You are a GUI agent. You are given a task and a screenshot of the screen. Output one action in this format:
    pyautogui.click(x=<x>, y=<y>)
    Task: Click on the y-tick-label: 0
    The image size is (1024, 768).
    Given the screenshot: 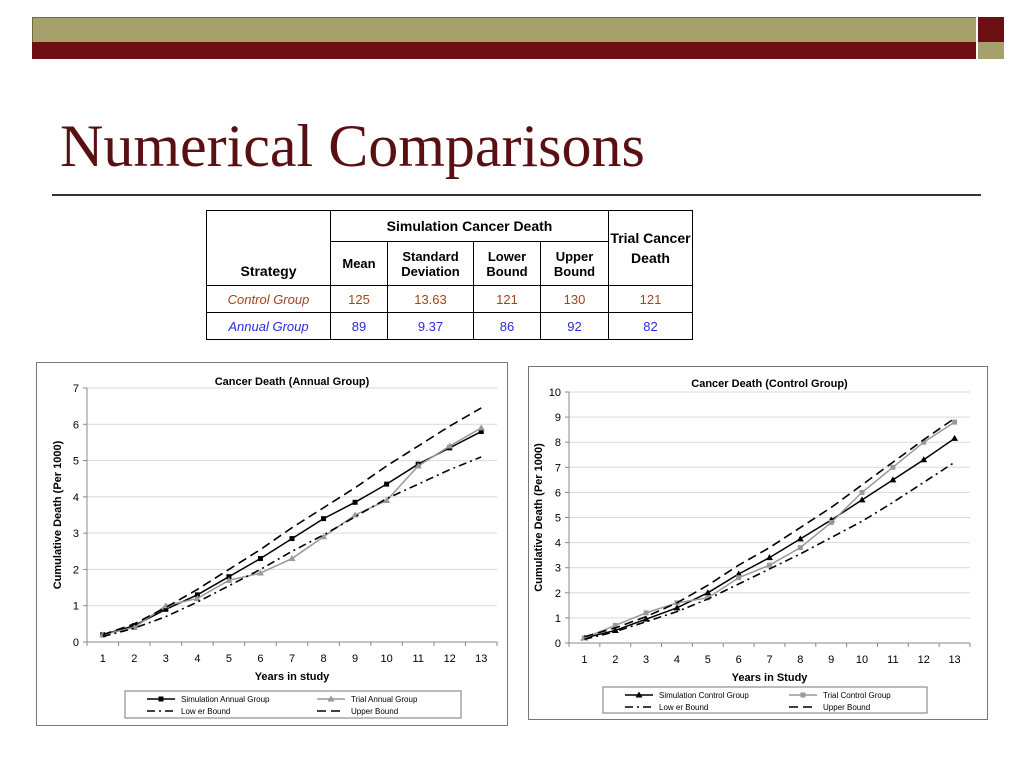 What is the action you would take?
    pyautogui.click(x=76, y=643)
    